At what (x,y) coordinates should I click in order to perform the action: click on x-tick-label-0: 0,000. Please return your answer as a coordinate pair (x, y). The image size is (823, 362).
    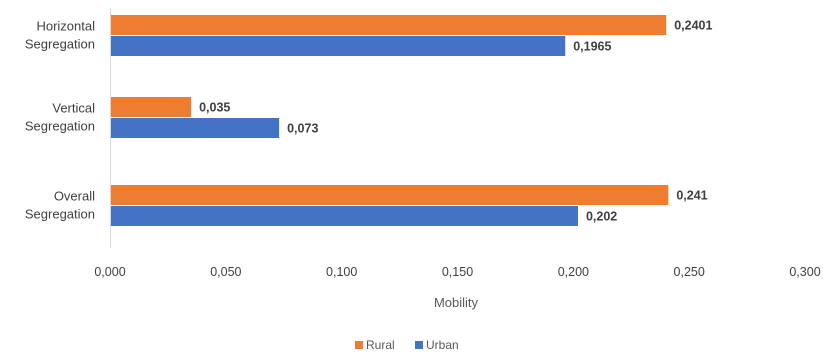
    Looking at the image, I should click on (109, 272).